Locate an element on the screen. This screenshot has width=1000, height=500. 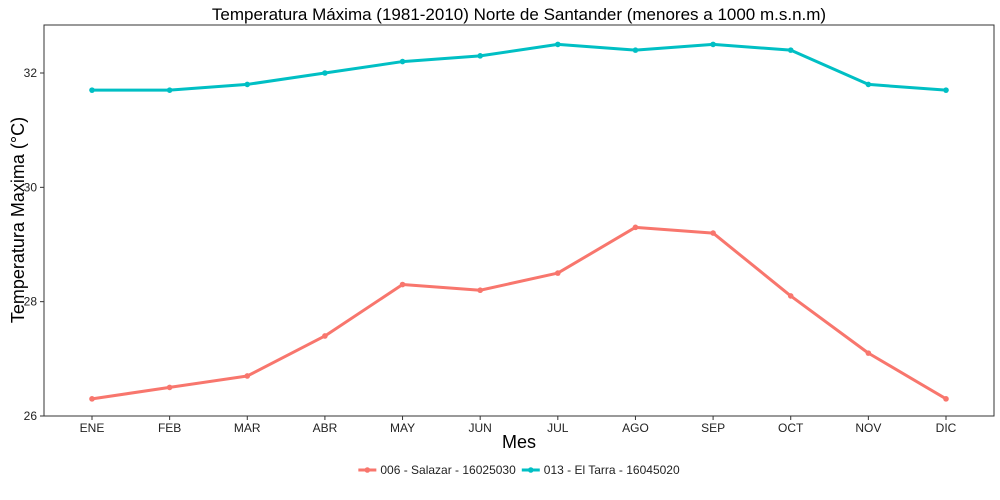
y-tick-label: 30 is located at coordinates (31, 187).